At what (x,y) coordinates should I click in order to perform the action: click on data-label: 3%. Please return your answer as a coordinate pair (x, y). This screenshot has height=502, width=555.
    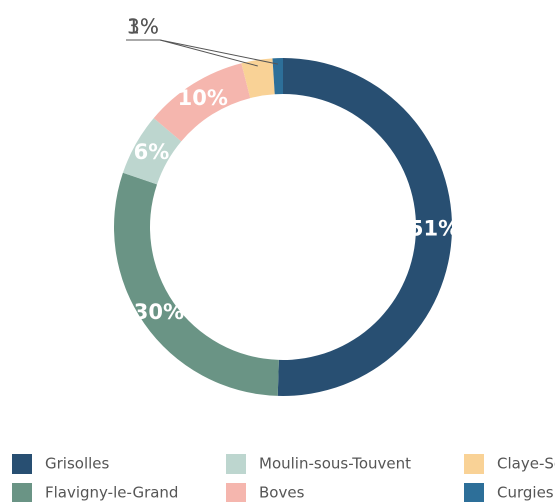
    Looking at the image, I should click on (143, 27).